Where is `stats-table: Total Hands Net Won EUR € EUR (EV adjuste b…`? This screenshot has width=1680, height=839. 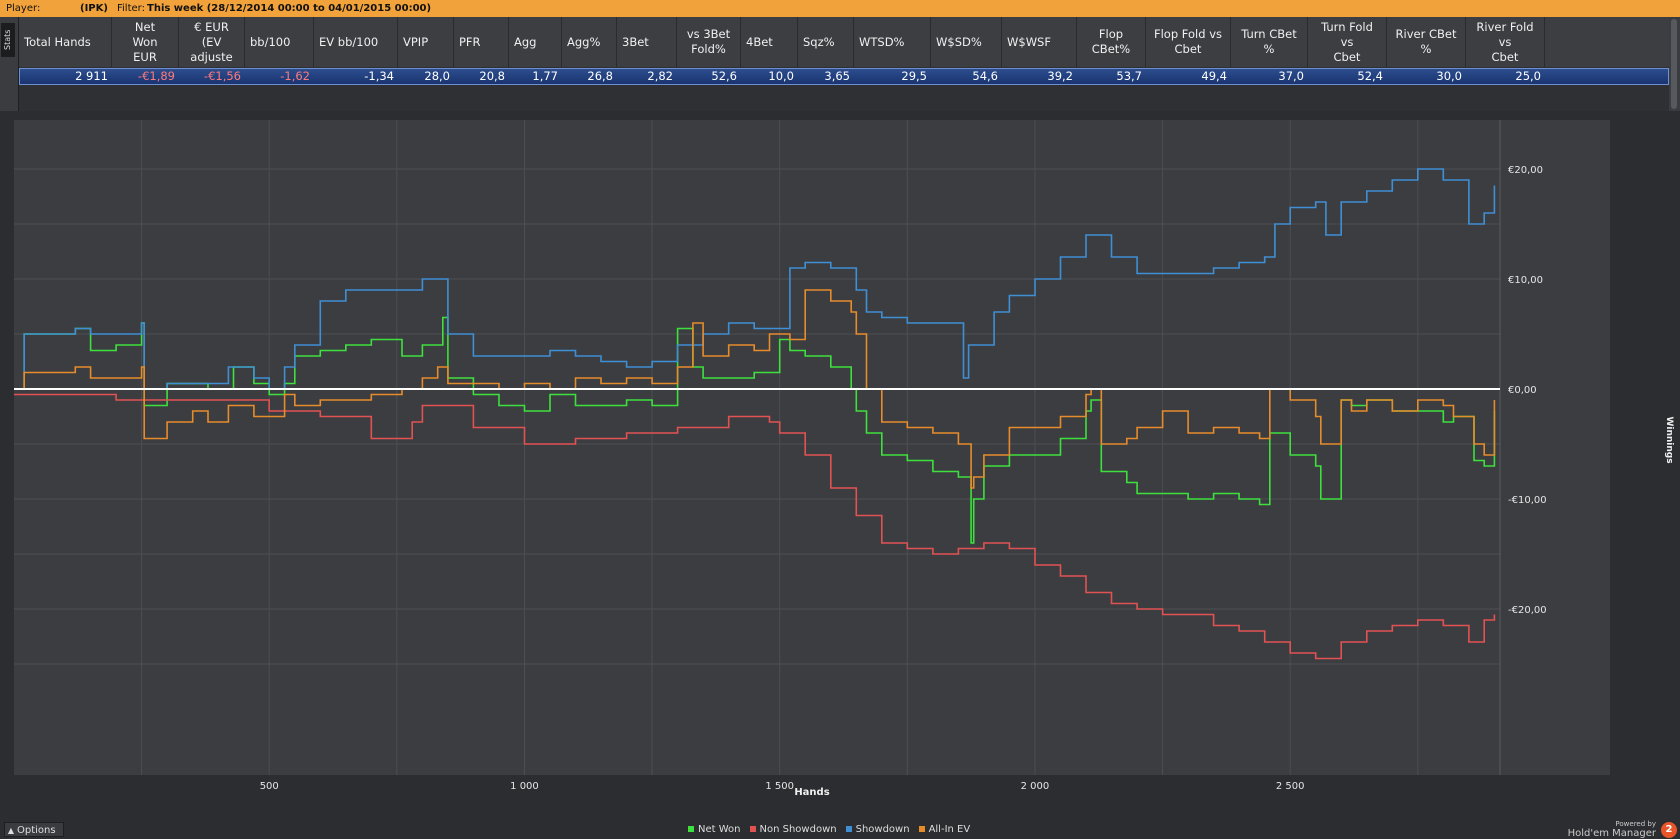 stats-table: Total Hands Net Won EUR € EUR (EV adjuste b… is located at coordinates (844, 64).